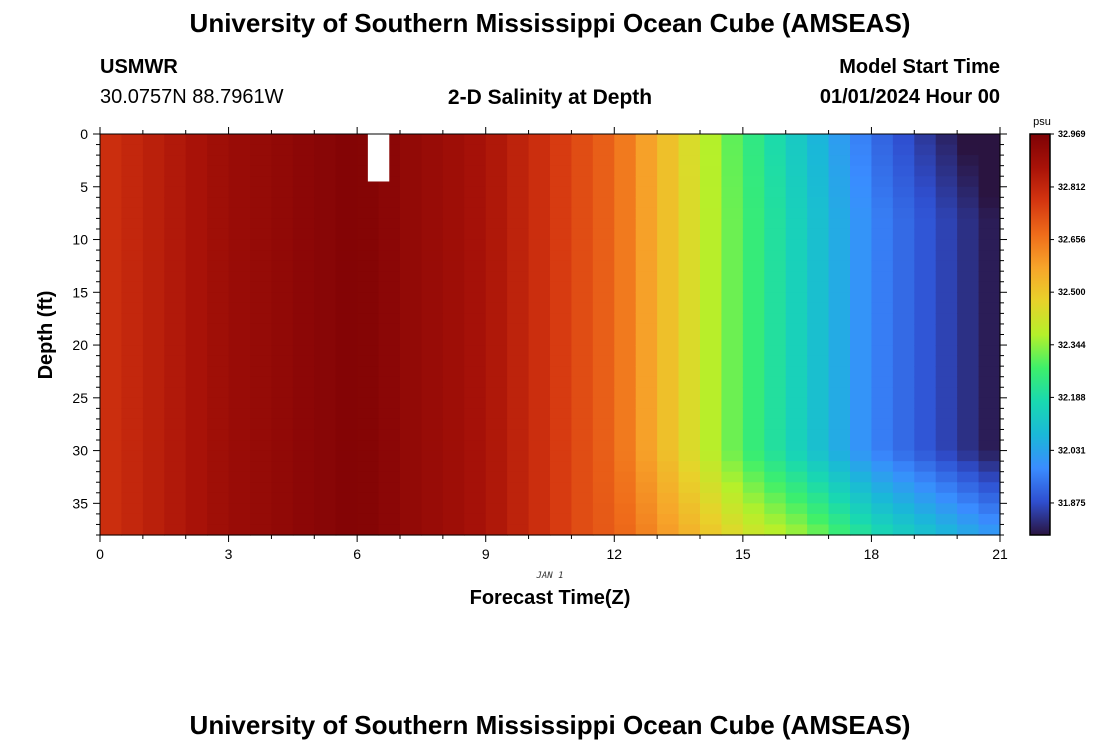 Image resolution: width=1100 pixels, height=750 pixels. What do you see at coordinates (550, 97) in the screenshot?
I see `chart-subtitle: 2-D Salinity at Depth` at bounding box center [550, 97].